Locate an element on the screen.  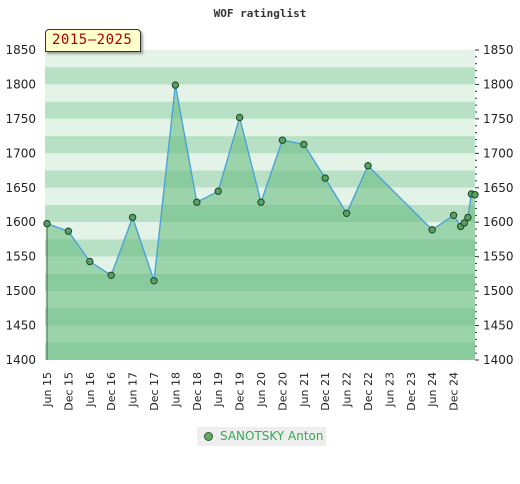
x-tick-label: Jun 22 is located at coordinates (347, 390).